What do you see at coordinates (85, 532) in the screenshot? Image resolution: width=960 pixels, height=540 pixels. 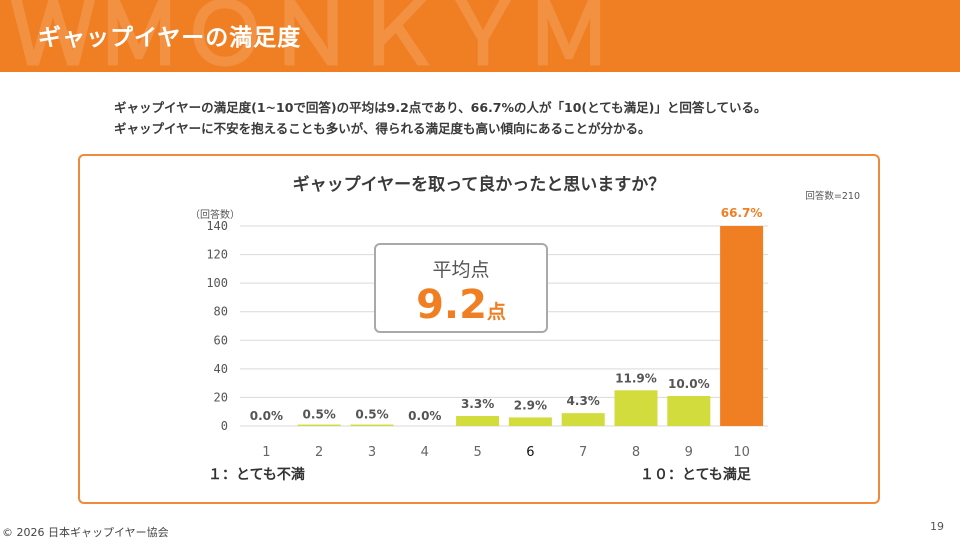 I see `copyright: © 2026 日本ギャップイヤー協会` at bounding box center [85, 532].